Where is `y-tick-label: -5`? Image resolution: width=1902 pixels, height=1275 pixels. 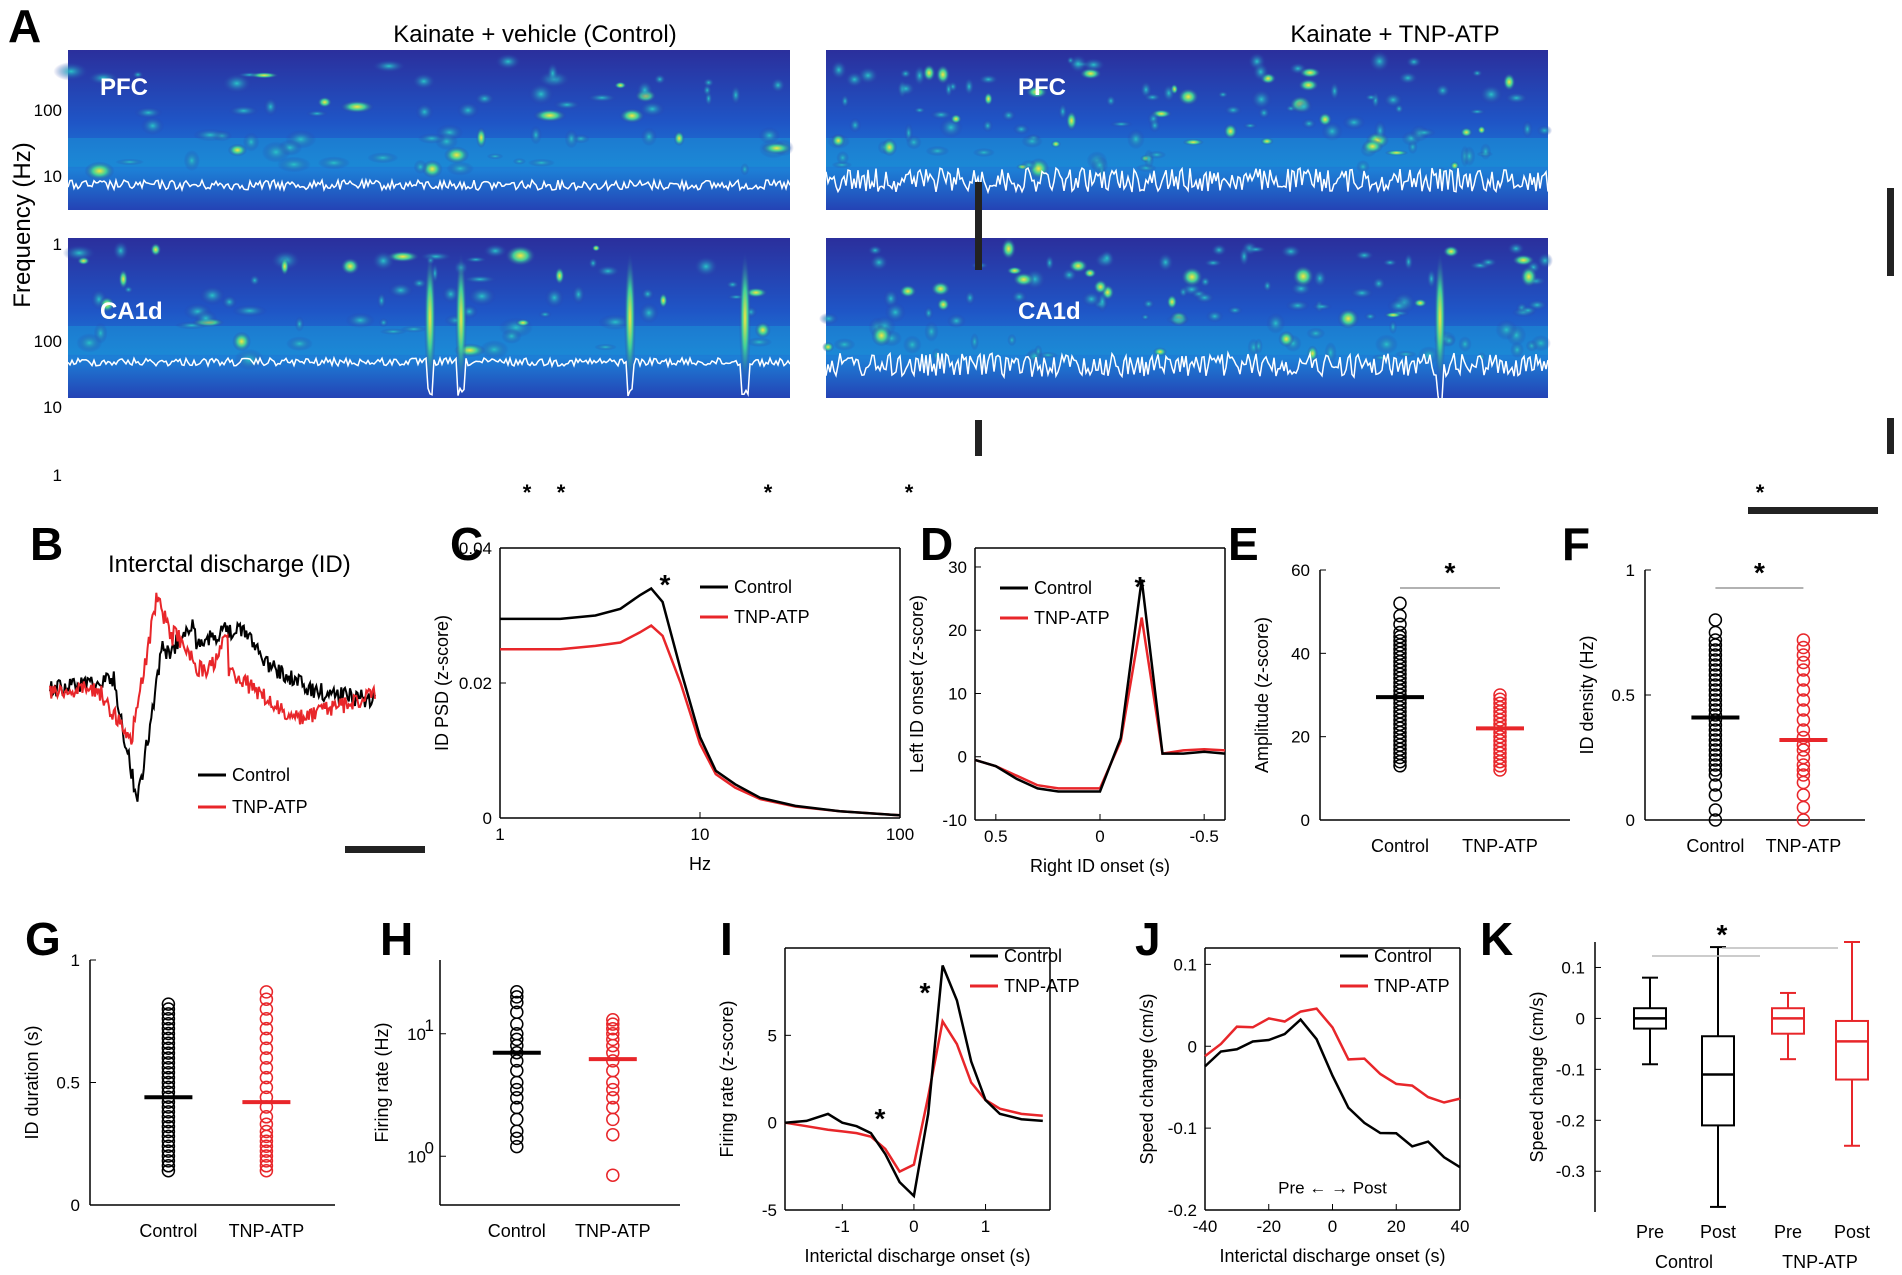 y-tick-label: -5 is located at coordinates (769, 1210).